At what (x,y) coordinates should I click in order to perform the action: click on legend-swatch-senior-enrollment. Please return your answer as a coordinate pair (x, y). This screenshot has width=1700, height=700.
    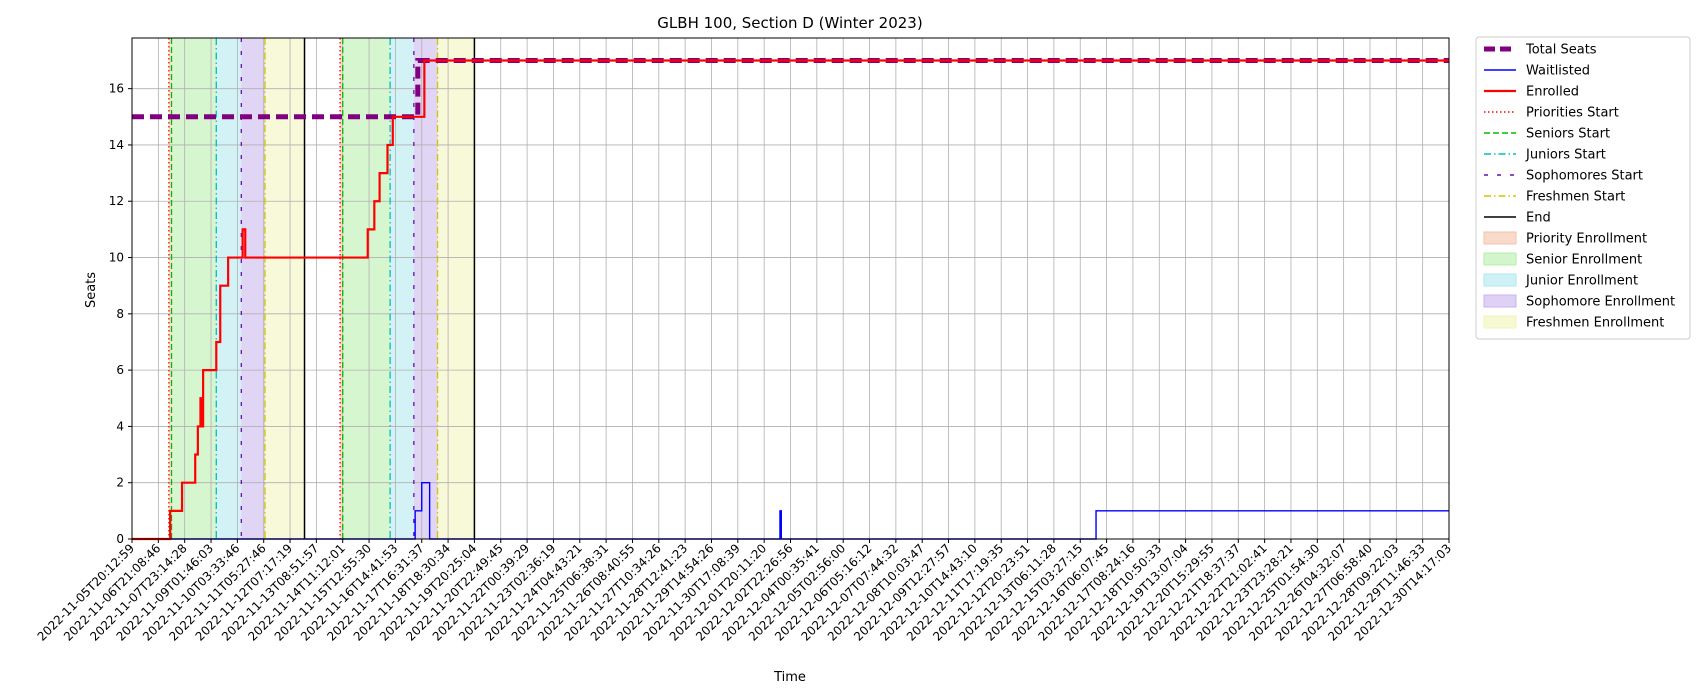
    Looking at the image, I should click on (1500, 259).